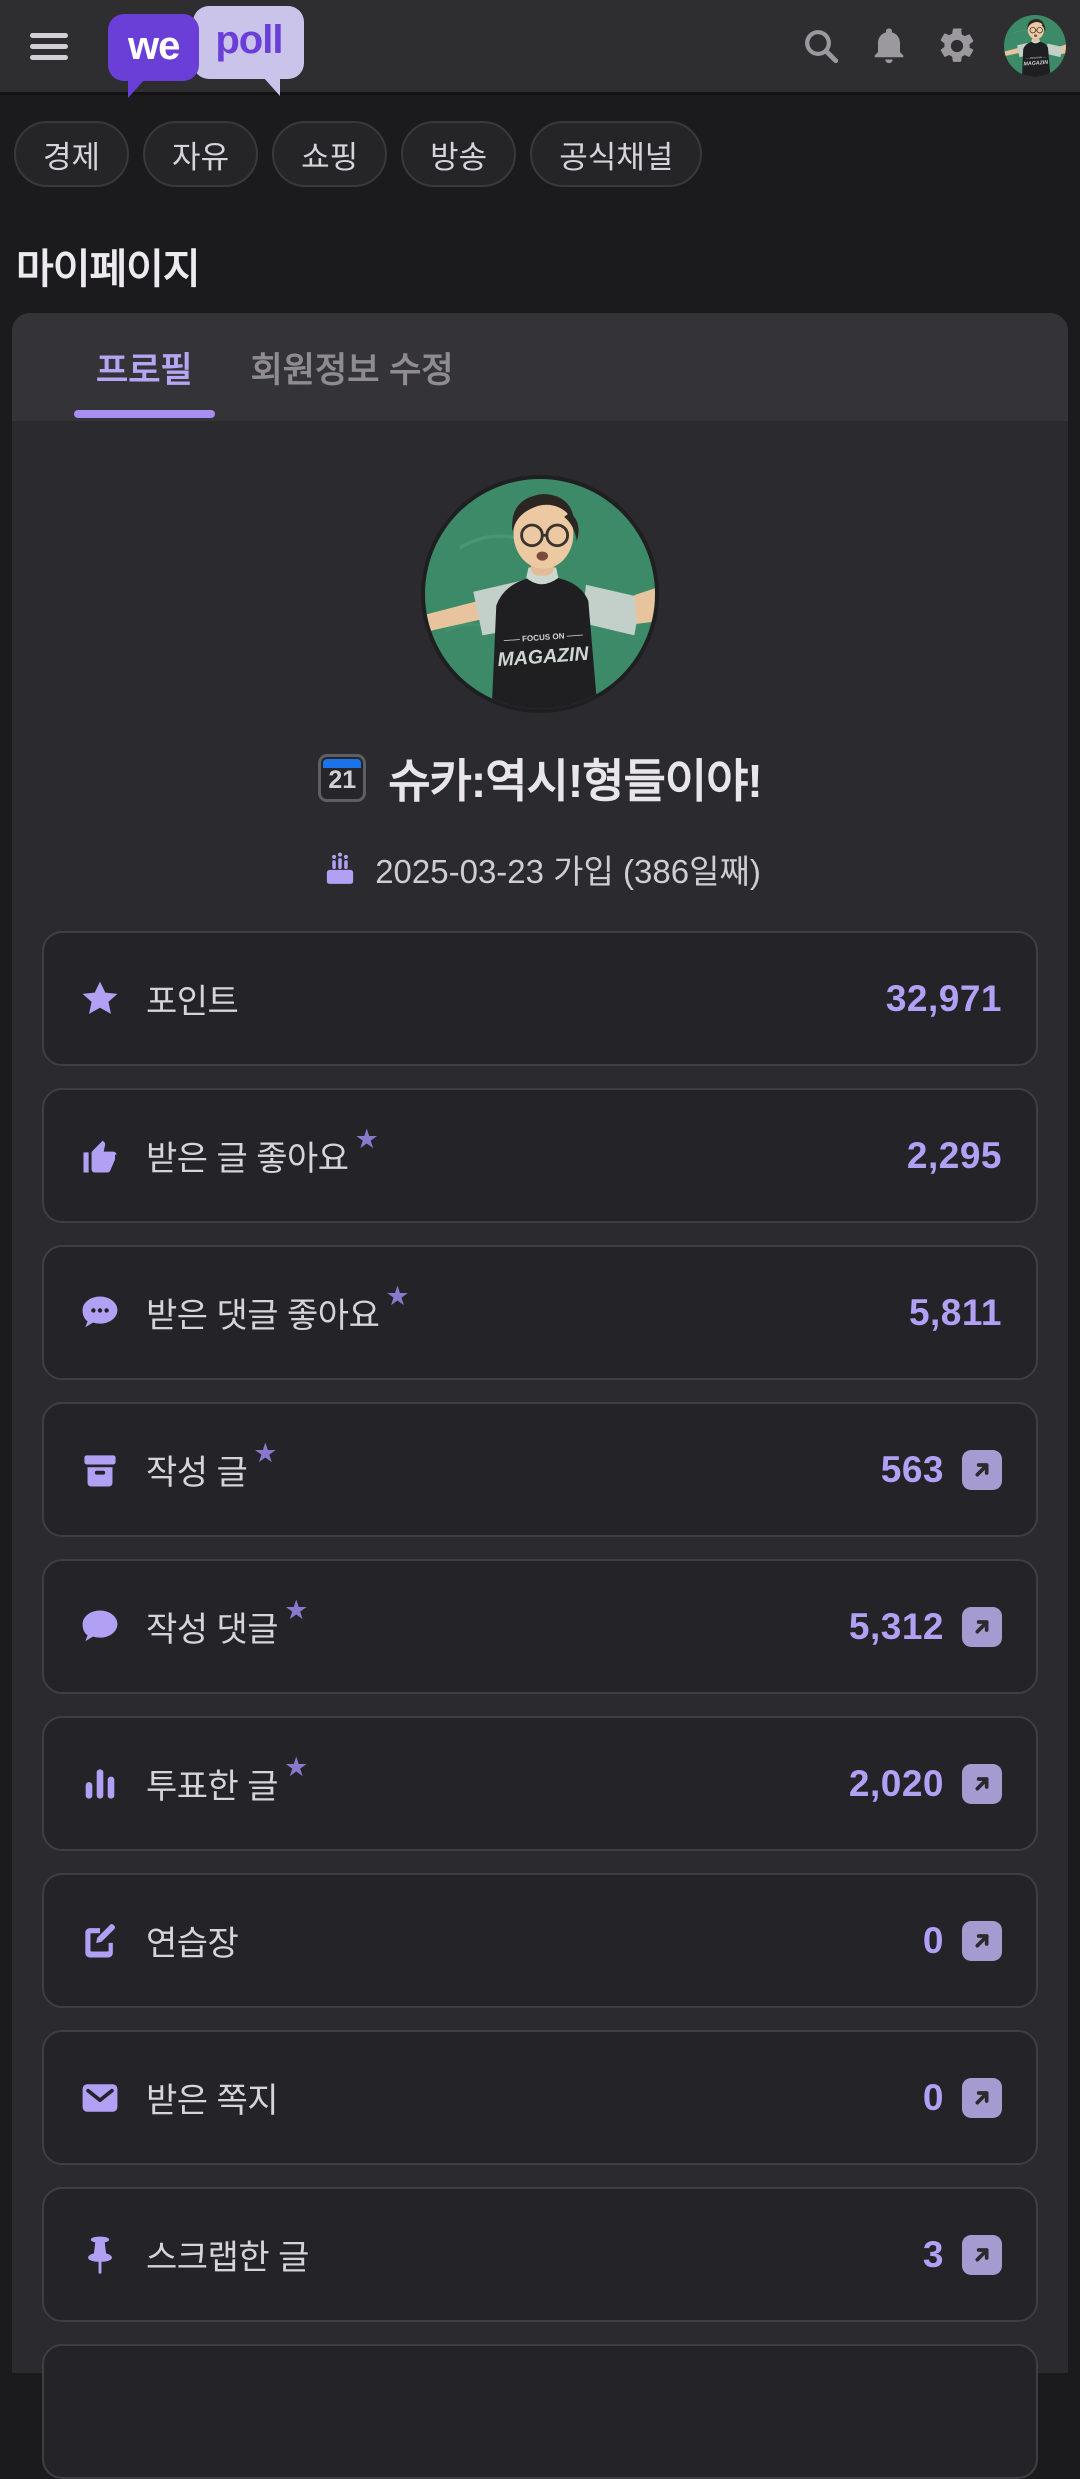  Describe the element at coordinates (568, 871) in the screenshot. I see `join-date-text: 2025-03-23 가입 (386일째)` at that location.